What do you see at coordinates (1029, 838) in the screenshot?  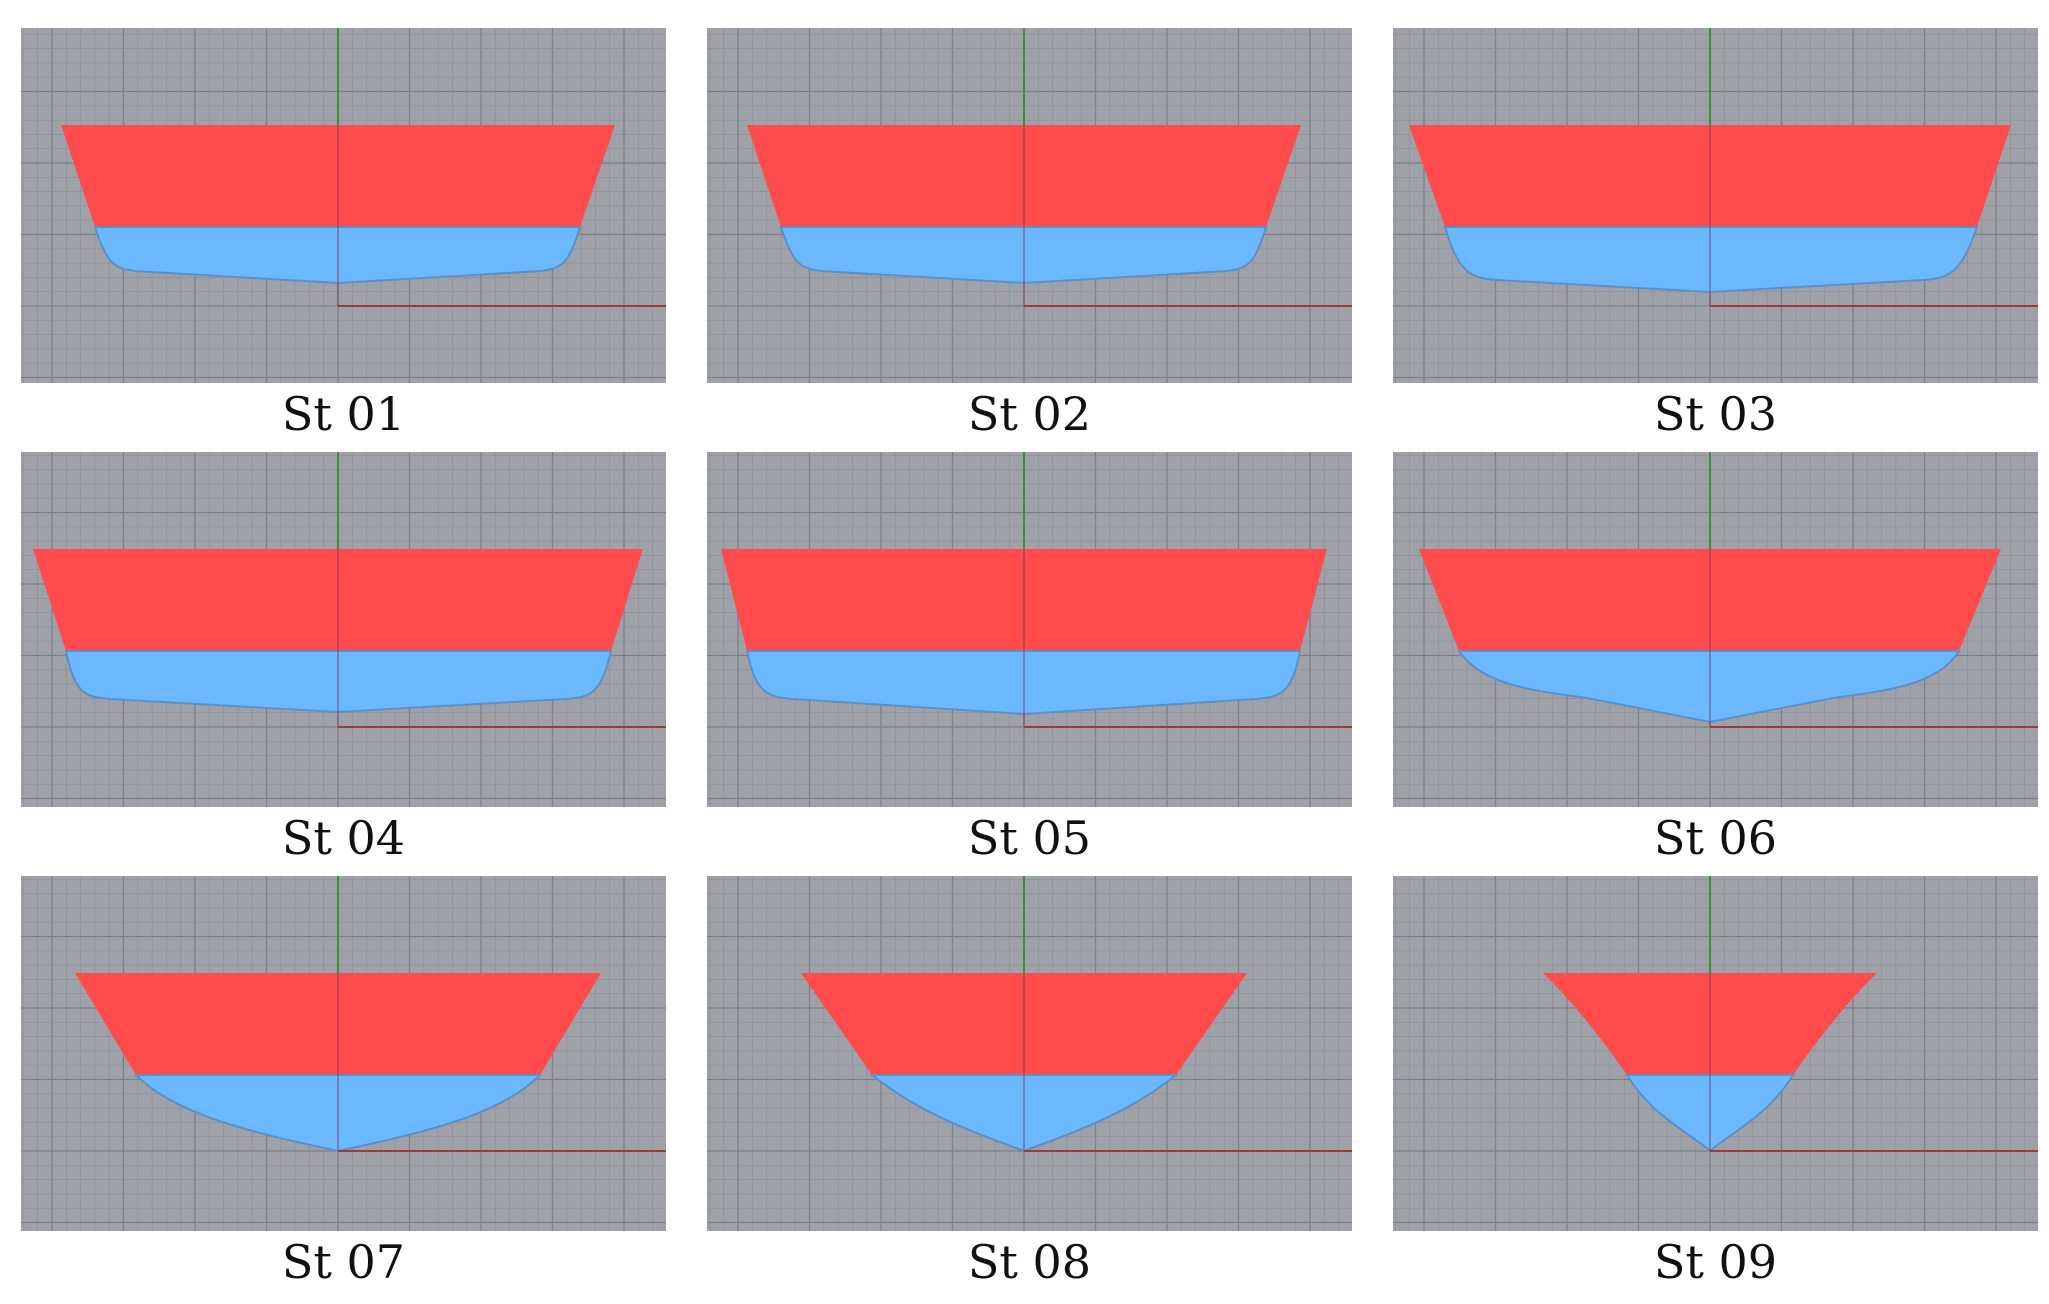 I see `station-05-label: St 05` at bounding box center [1029, 838].